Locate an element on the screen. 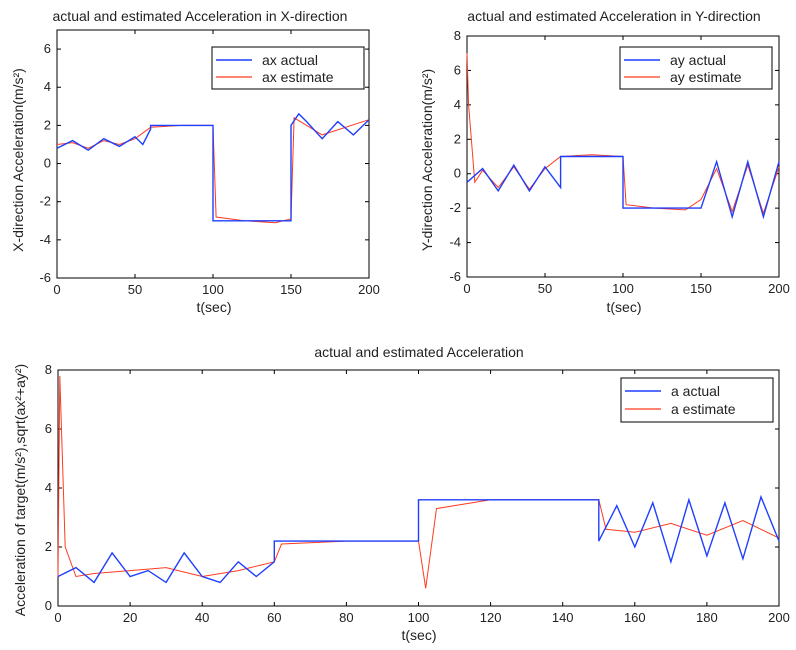 This screenshot has height=650, width=796. x-tick-label: 140 is located at coordinates (563, 617).